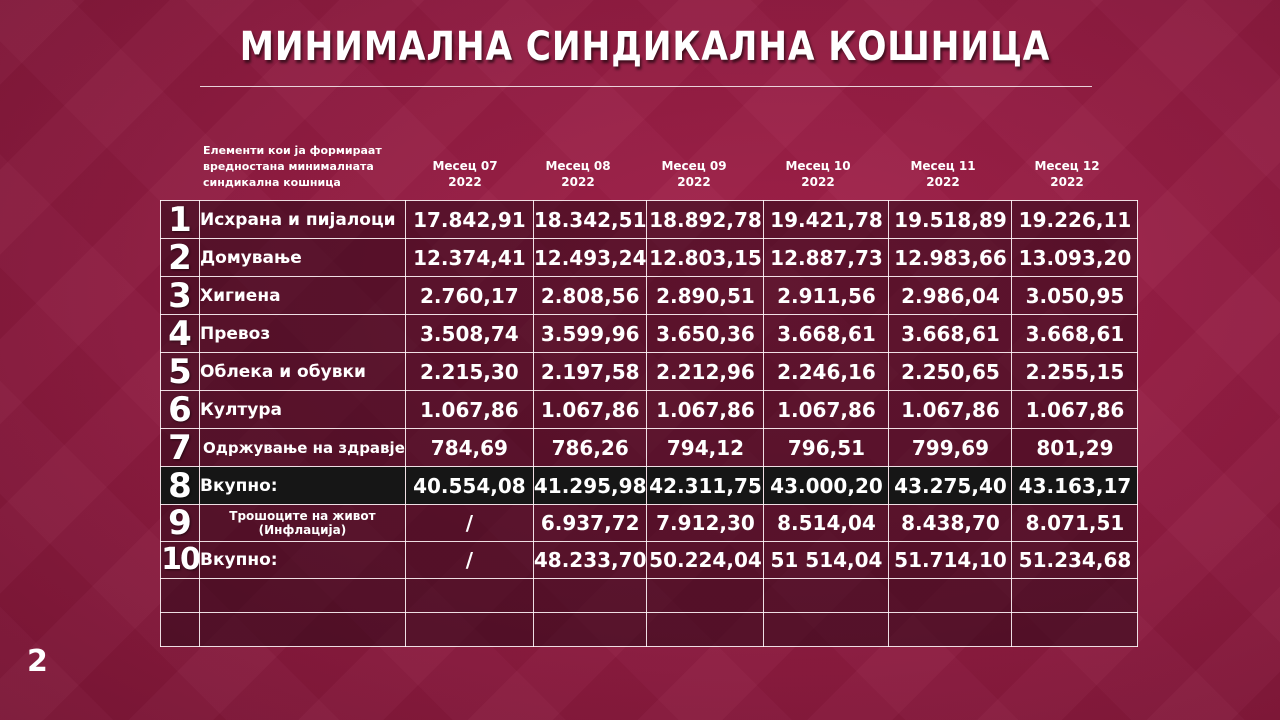  Describe the element at coordinates (590, 371) in the screenshot. I see `value-cell: 2.197,58` at that location.